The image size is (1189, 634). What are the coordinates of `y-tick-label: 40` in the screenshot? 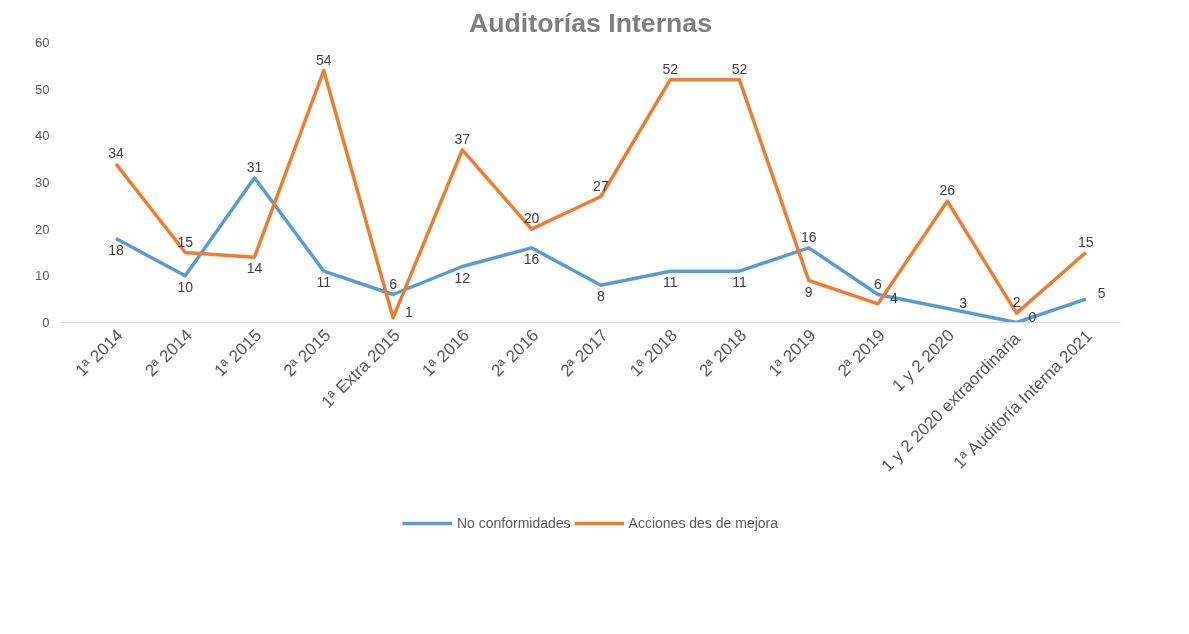 It's located at (42, 136).